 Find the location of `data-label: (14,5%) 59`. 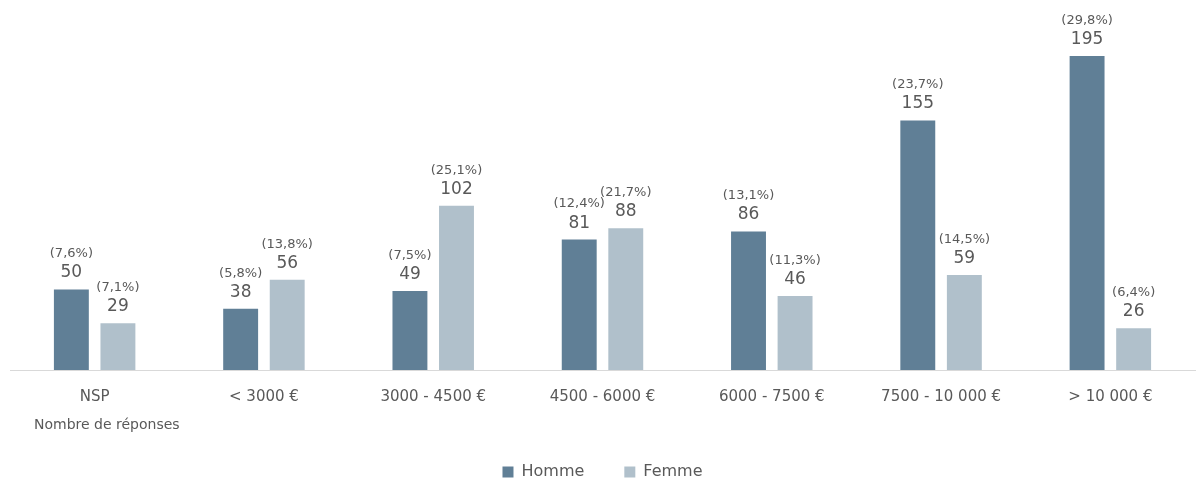

data-label: (14,5%) 59 is located at coordinates (964, 248).